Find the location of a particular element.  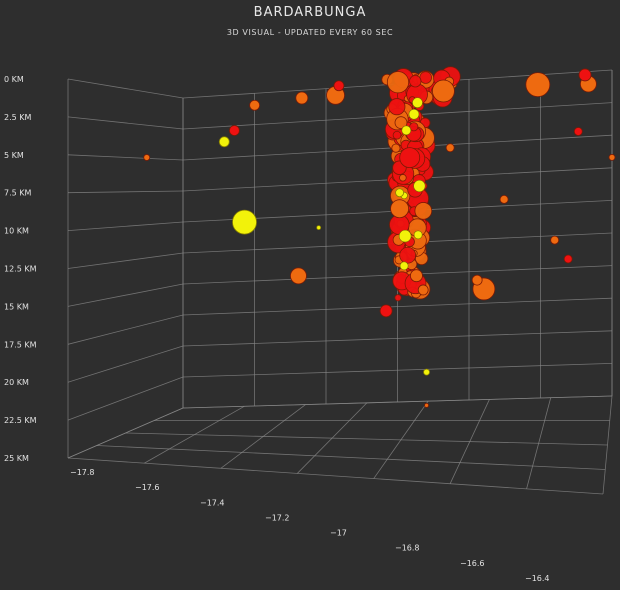

longitude-tick-label: −17.2 is located at coordinates (277, 517).